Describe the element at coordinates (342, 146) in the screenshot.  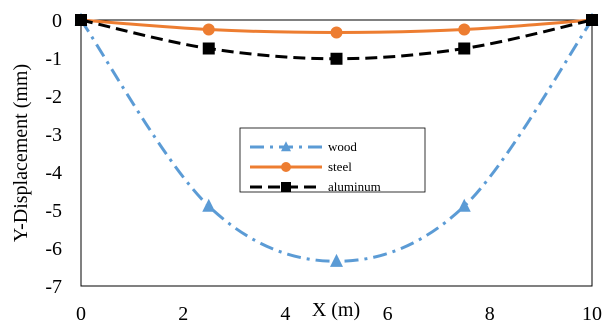
I see `legend-label-wood: wood` at that location.